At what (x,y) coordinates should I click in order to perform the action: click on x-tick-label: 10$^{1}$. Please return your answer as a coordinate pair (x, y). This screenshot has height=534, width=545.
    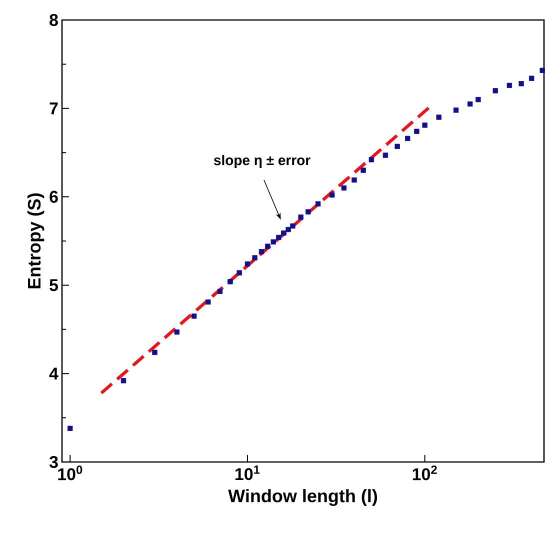
    Looking at the image, I should click on (248, 473).